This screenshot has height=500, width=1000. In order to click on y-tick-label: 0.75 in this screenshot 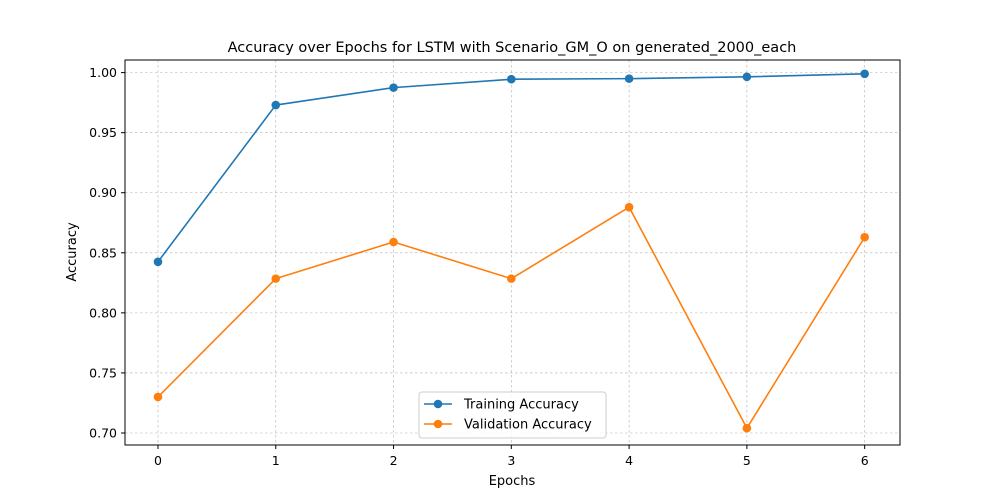, I will do `click(103, 372)`.